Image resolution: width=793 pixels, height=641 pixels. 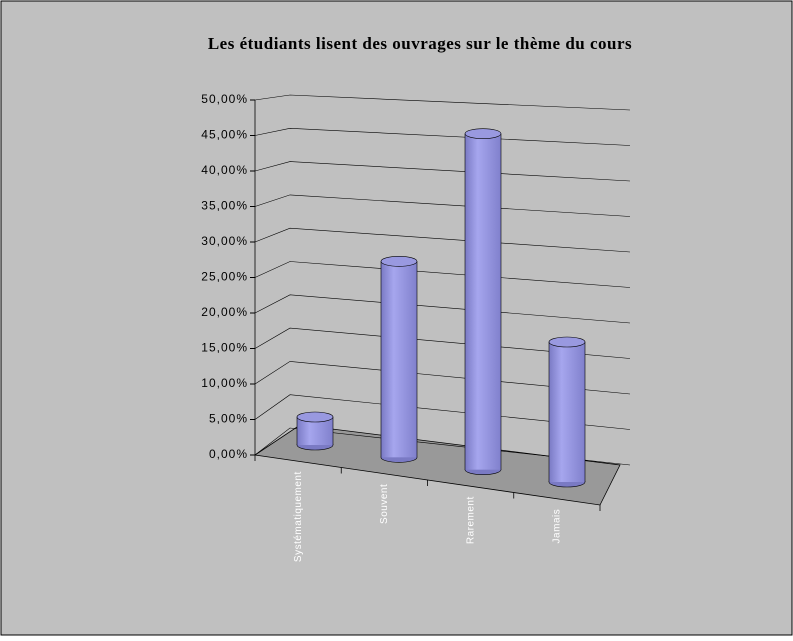 What do you see at coordinates (224, 206) in the screenshot?
I see `y-tick-label: 35,00%` at bounding box center [224, 206].